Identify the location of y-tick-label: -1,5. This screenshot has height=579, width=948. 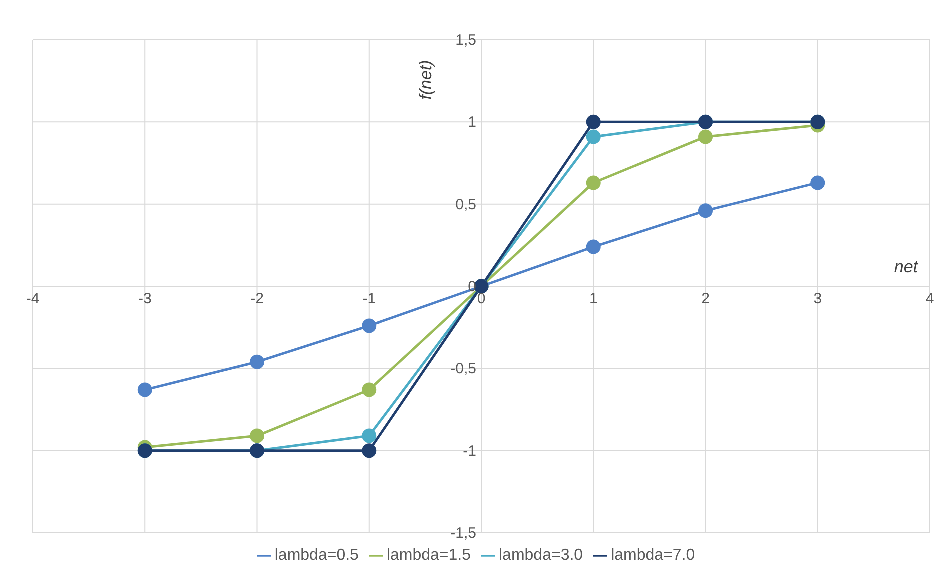
(463, 533).